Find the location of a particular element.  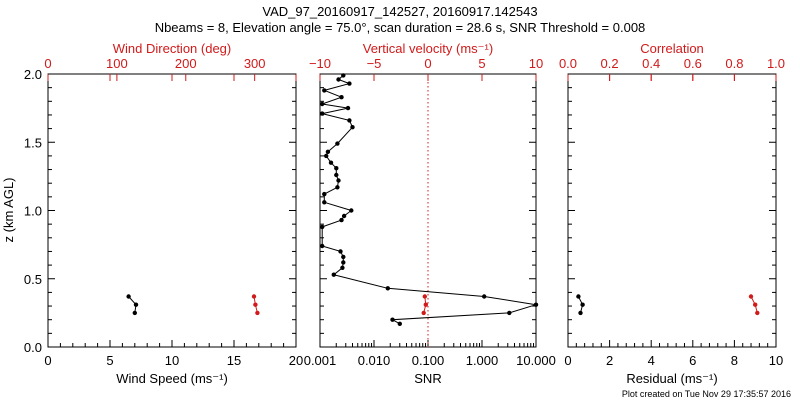

top-axis-label: Vertical velocity (ms⁻¹) is located at coordinates (428, 48).